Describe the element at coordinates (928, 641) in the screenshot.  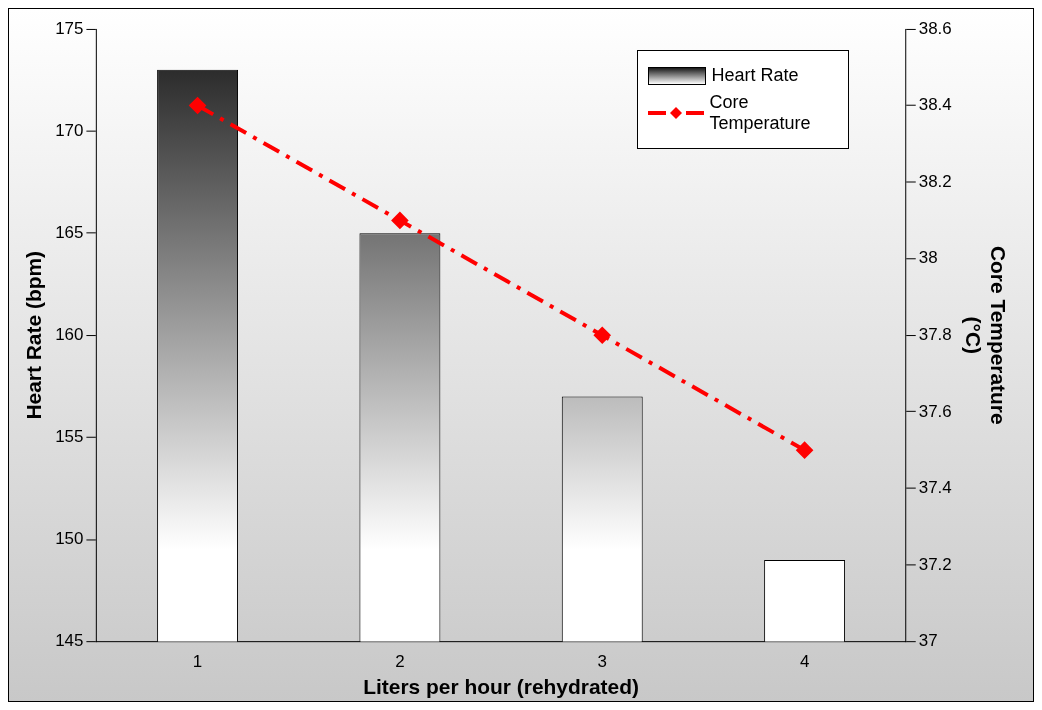
I see `y2-tick-label: 37` at that location.